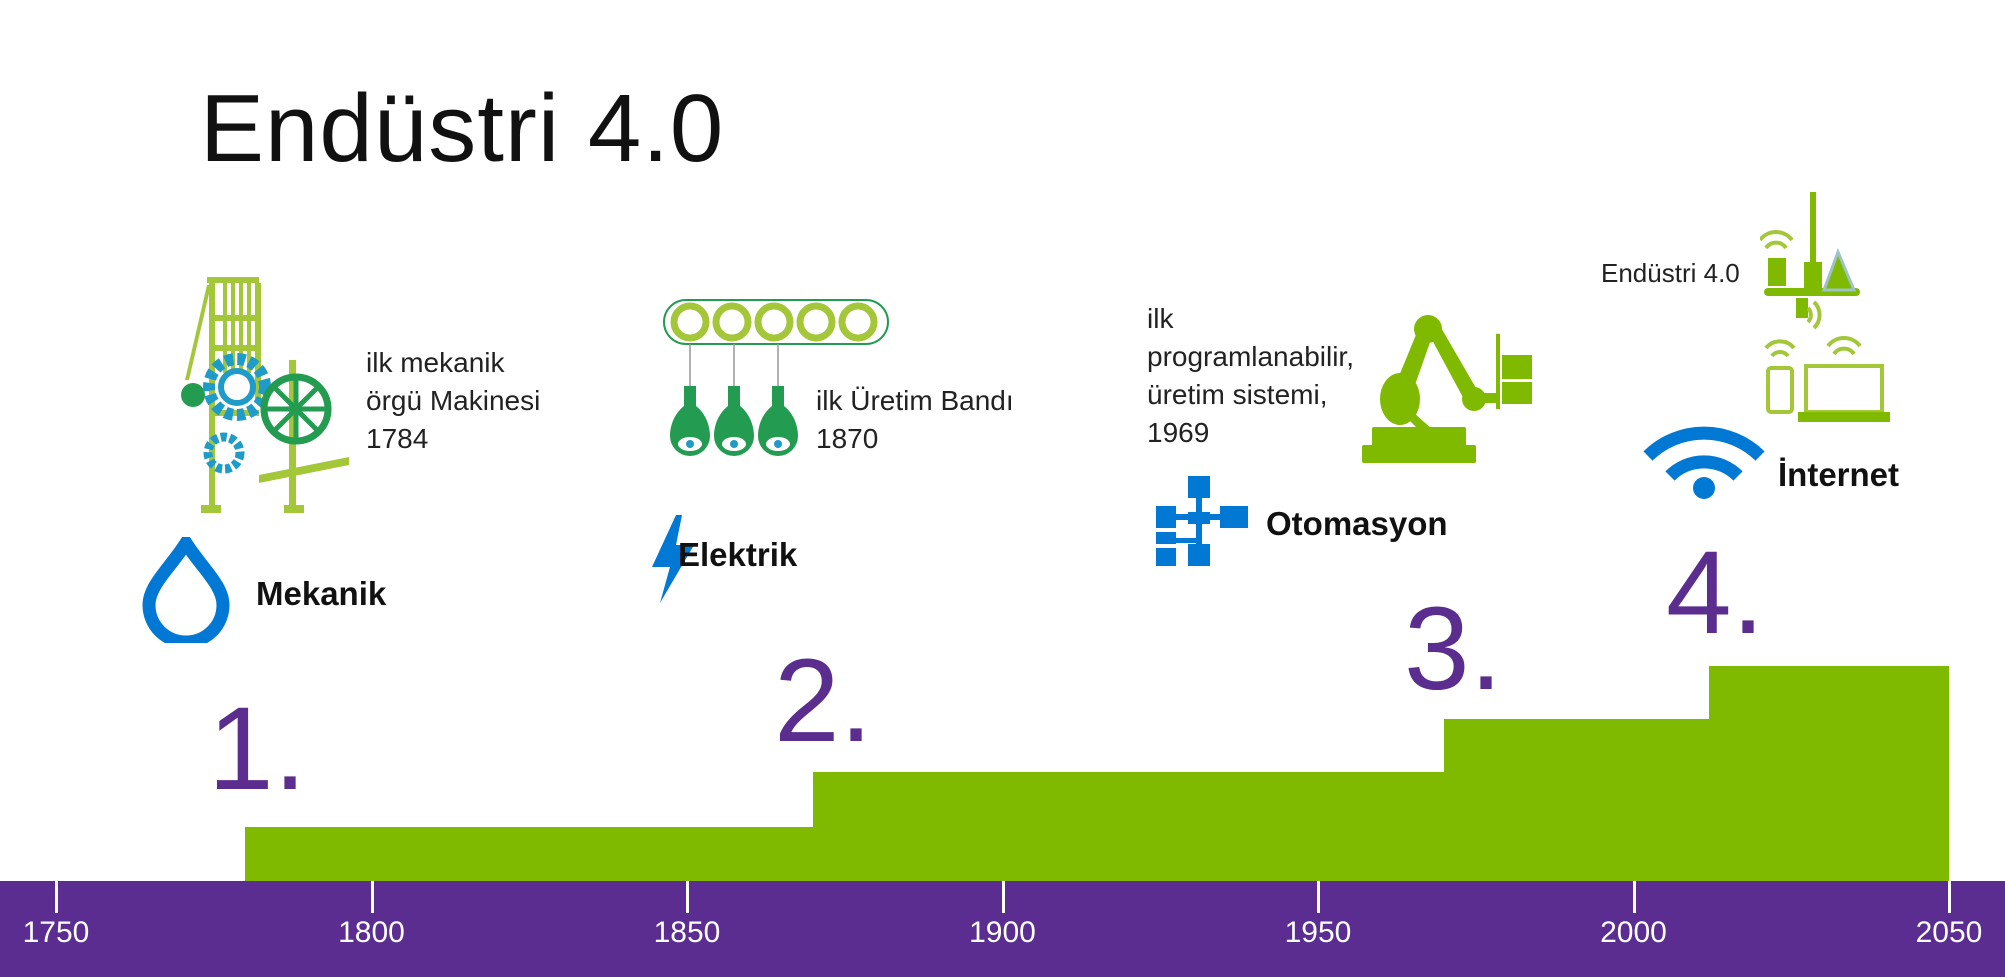 Image resolution: width=2005 pixels, height=977 pixels. I want to click on description-line: 1784, so click(397, 438).